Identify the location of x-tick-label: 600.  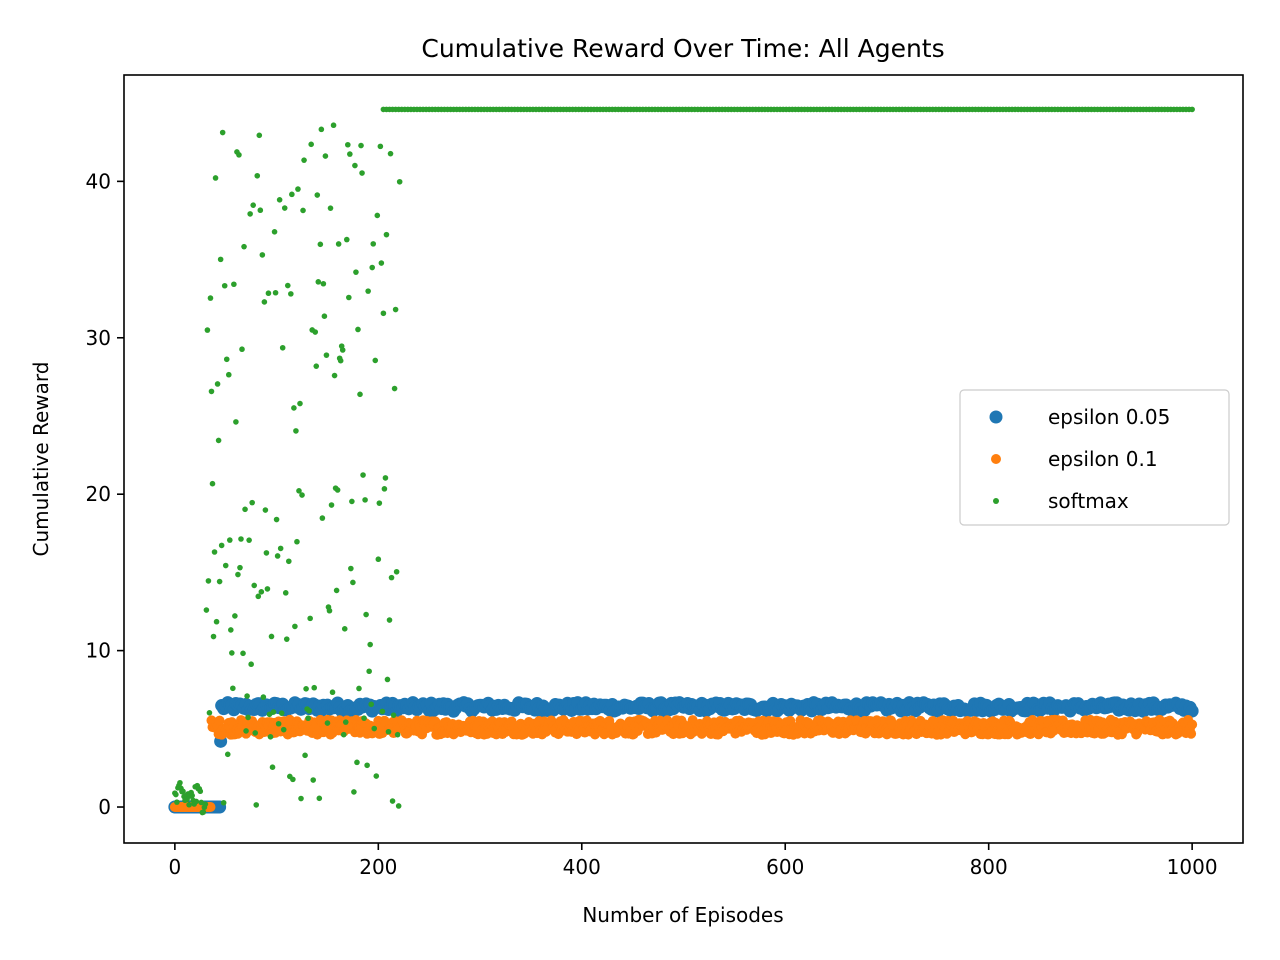
(785, 867).